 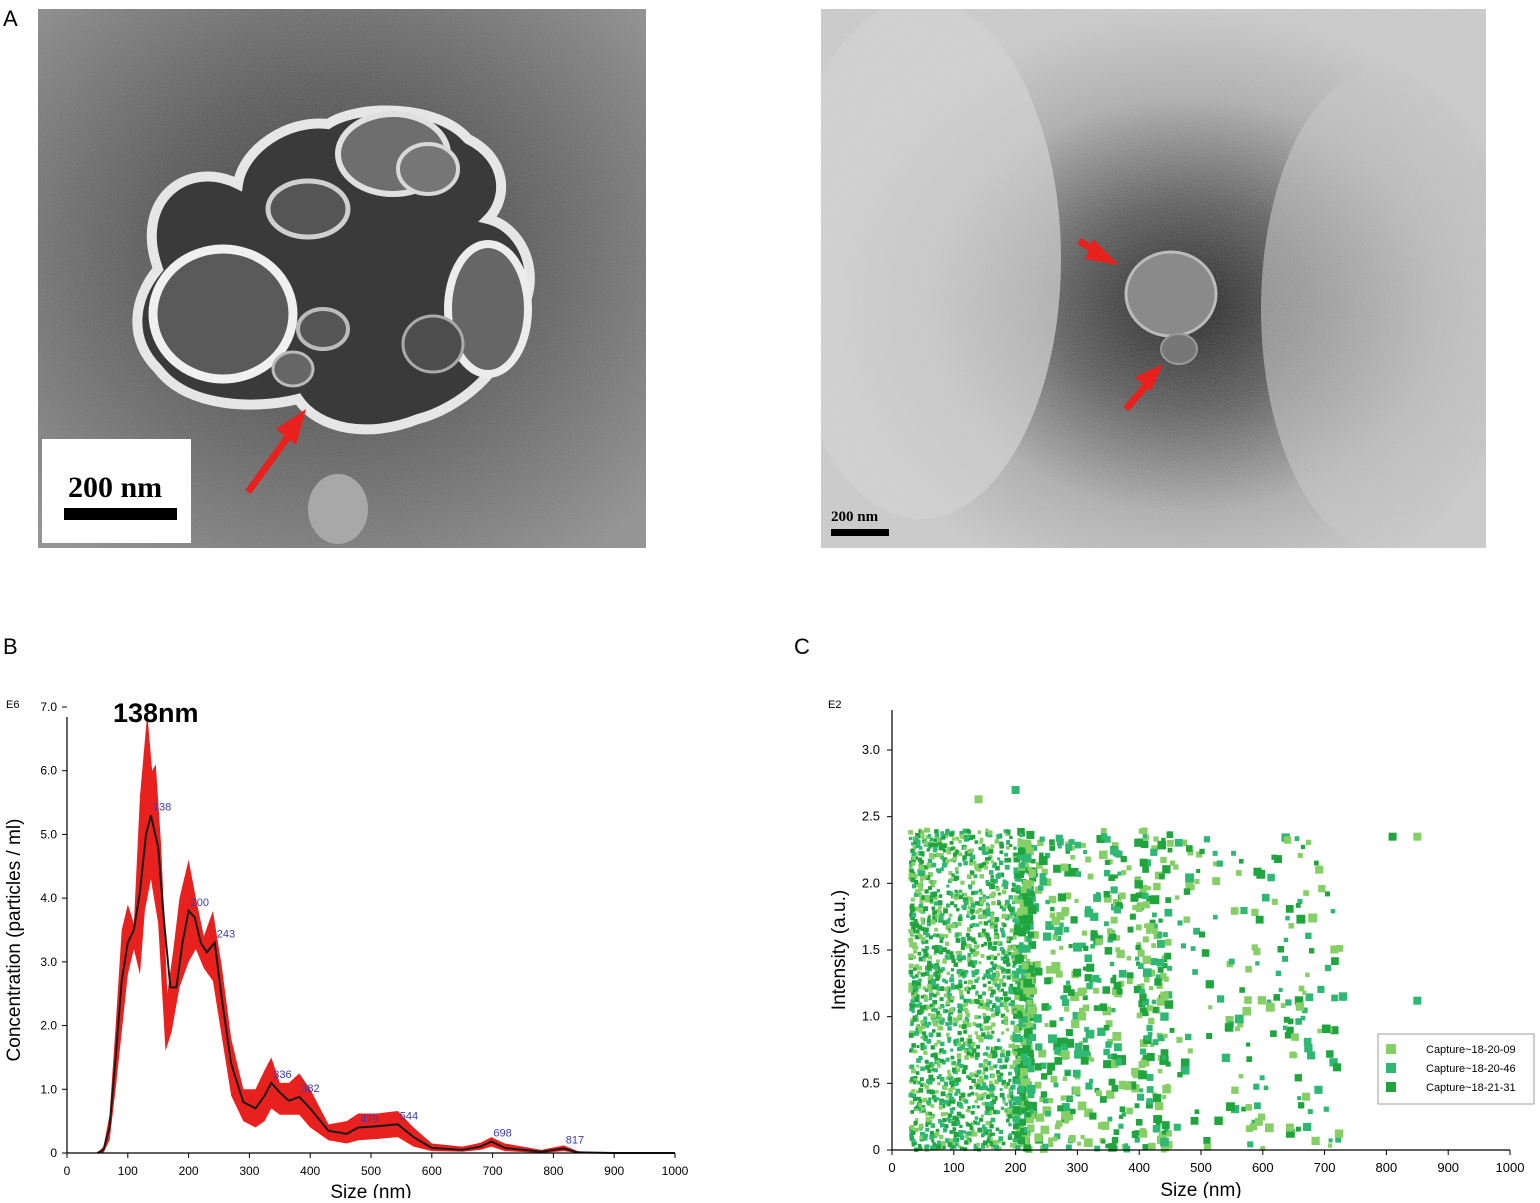 I want to click on y-exponent-label: E2, so click(x=834, y=705).